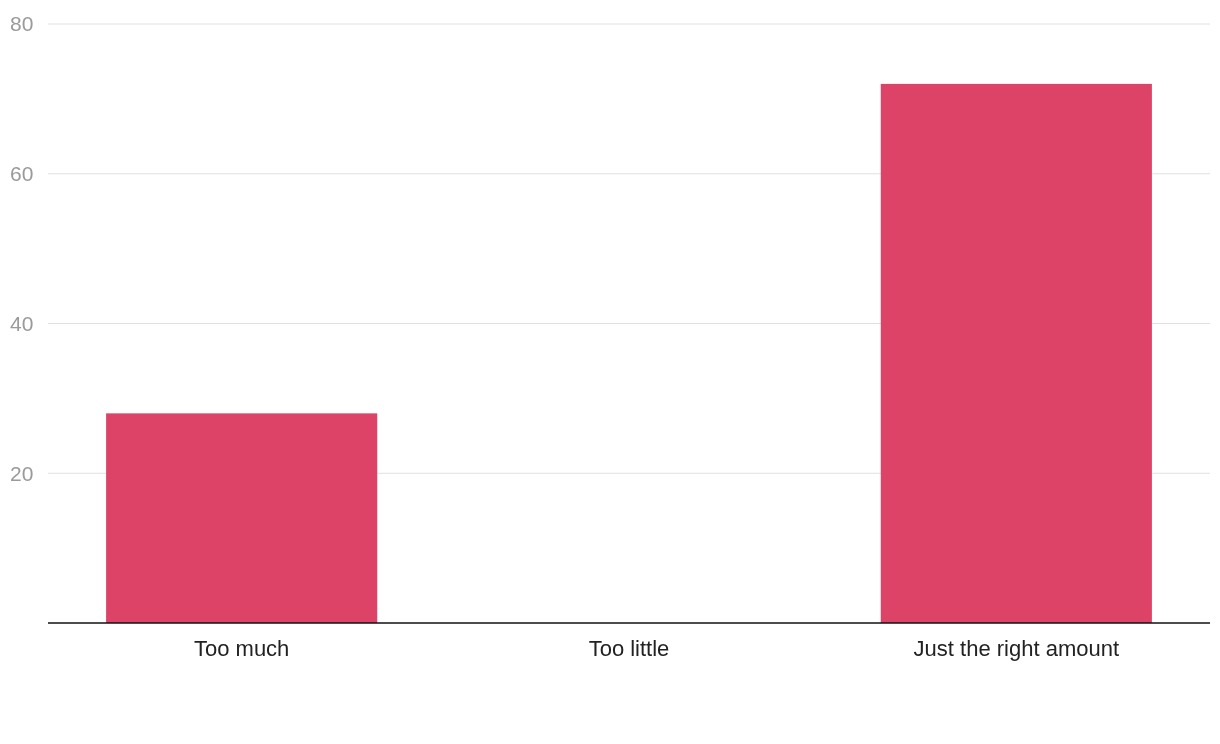  Describe the element at coordinates (241, 648) in the screenshot. I see `x-tick-label: Too much` at that location.